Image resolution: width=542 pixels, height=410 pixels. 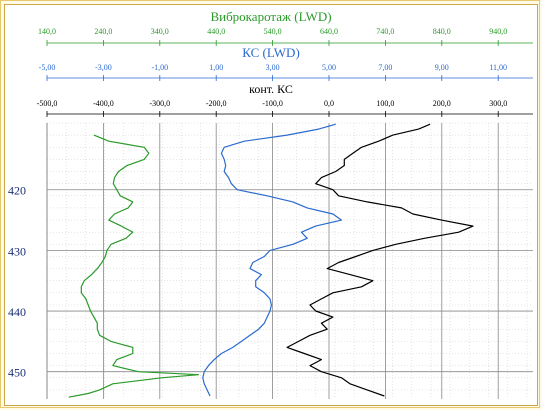 I want to click on scale-tick-label: 0,0, so click(x=329, y=103).